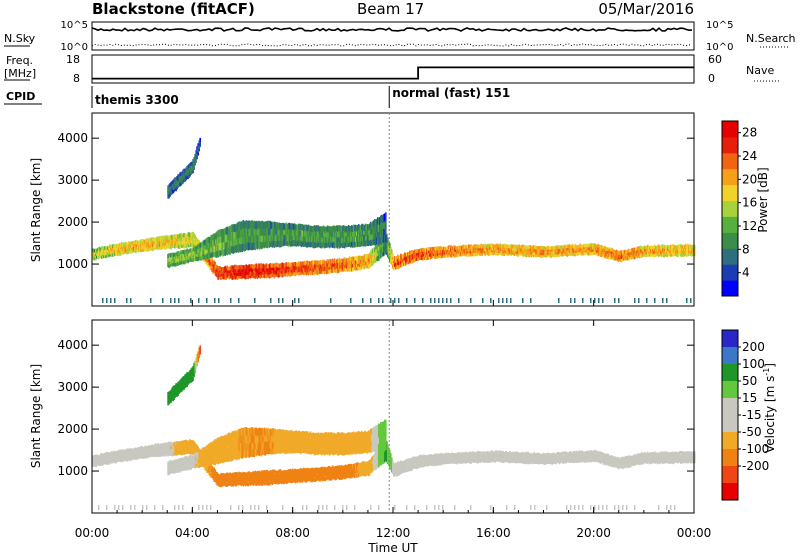  Describe the element at coordinates (393, 69) in the screenshot. I see `freq-frame` at that location.